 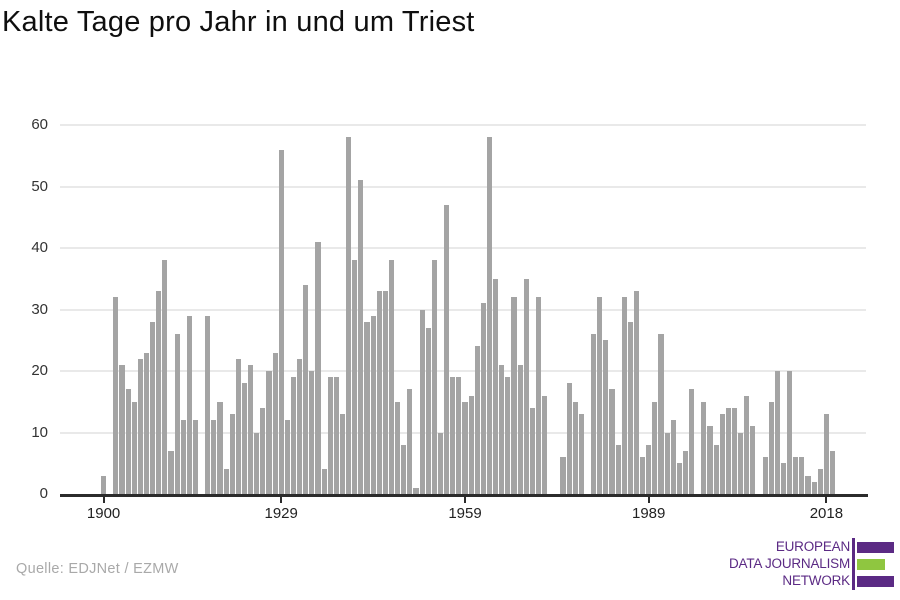 I want to click on bar-1968, so click(x=520, y=429).